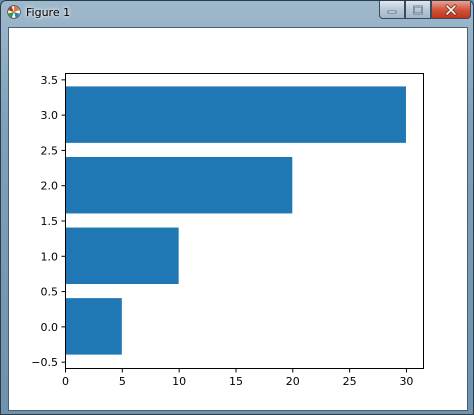  Describe the element at coordinates (50, 186) in the screenshot. I see `y-tick-label: 2.0` at that location.